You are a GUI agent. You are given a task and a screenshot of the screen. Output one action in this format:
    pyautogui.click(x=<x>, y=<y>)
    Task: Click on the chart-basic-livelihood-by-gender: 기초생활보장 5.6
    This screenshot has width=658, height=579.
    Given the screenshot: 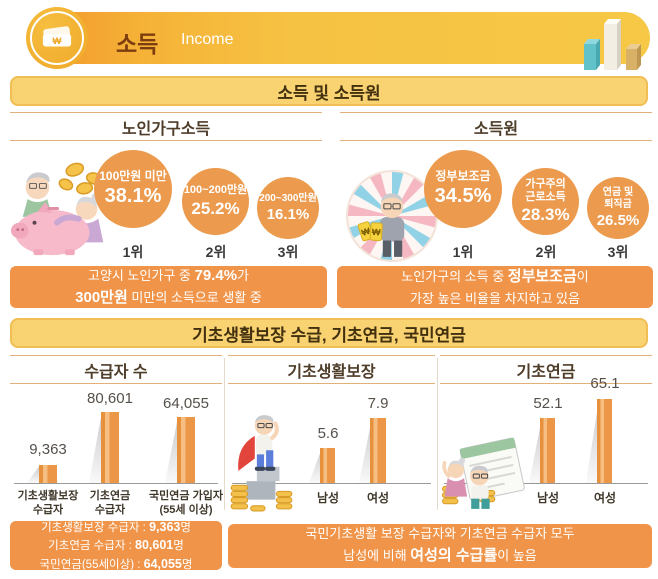 What is the action you would take?
    pyautogui.click(x=331, y=435)
    